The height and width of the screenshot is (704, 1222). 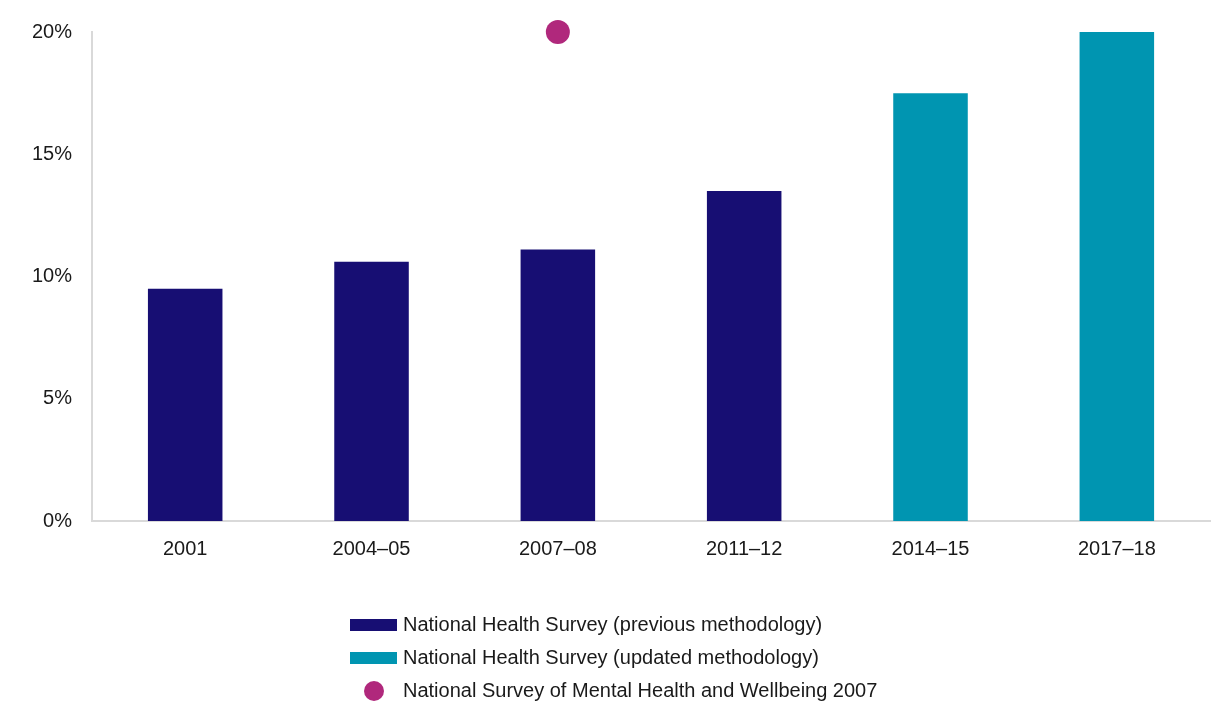 What do you see at coordinates (611, 657) in the screenshot?
I see `legend-label: National Health Survey (updated methodology)` at bounding box center [611, 657].